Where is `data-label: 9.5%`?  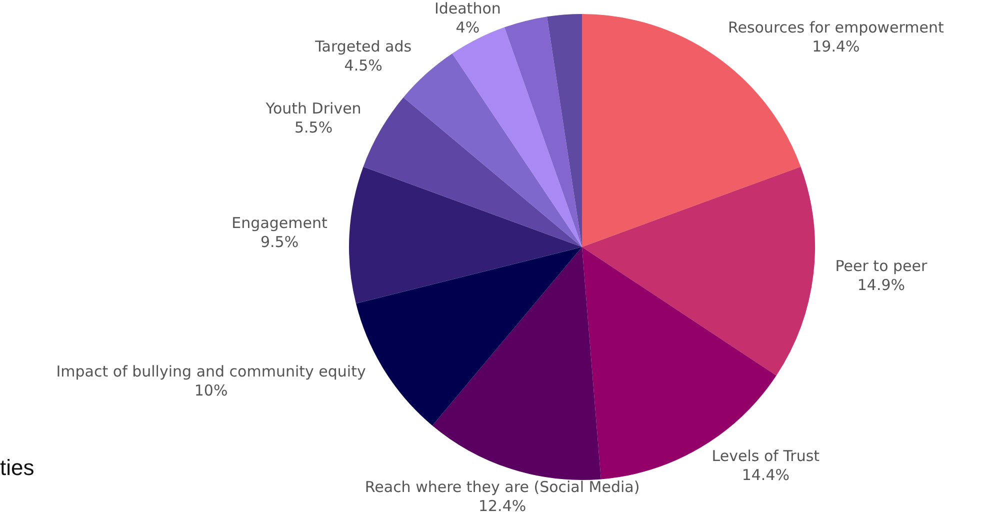
data-label: 9.5% is located at coordinates (279, 241).